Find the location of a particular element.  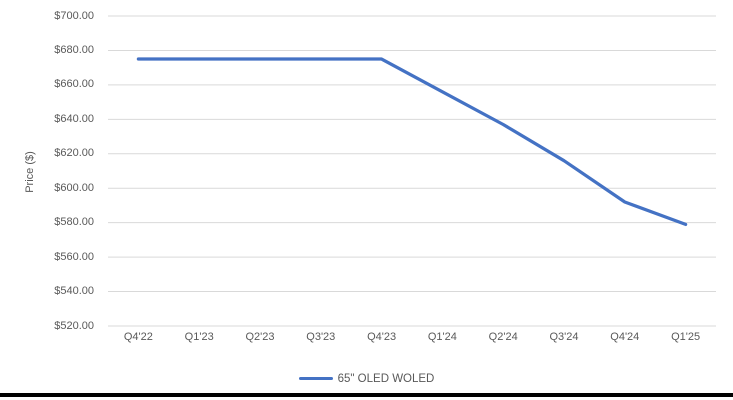

legend-label: 65" OLED WOLED is located at coordinates (386, 378).